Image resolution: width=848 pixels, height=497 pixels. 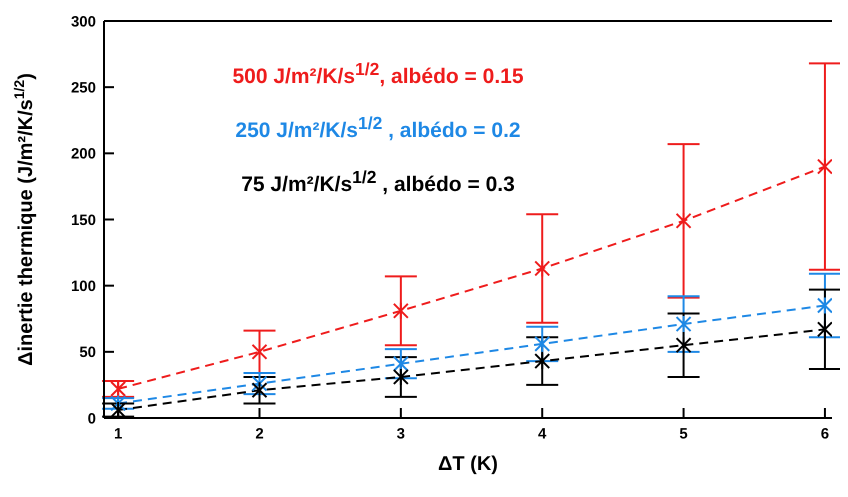 I want to click on x-tick-label: 2, so click(x=259, y=434).